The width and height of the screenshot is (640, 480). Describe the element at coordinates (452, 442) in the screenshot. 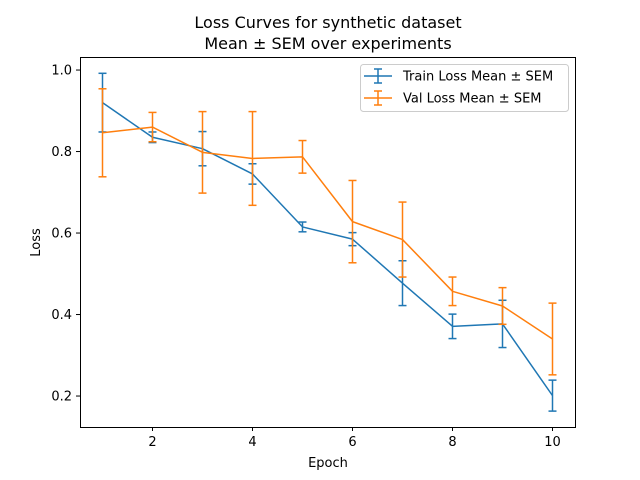

I see `x-tick-label: 8` at that location.